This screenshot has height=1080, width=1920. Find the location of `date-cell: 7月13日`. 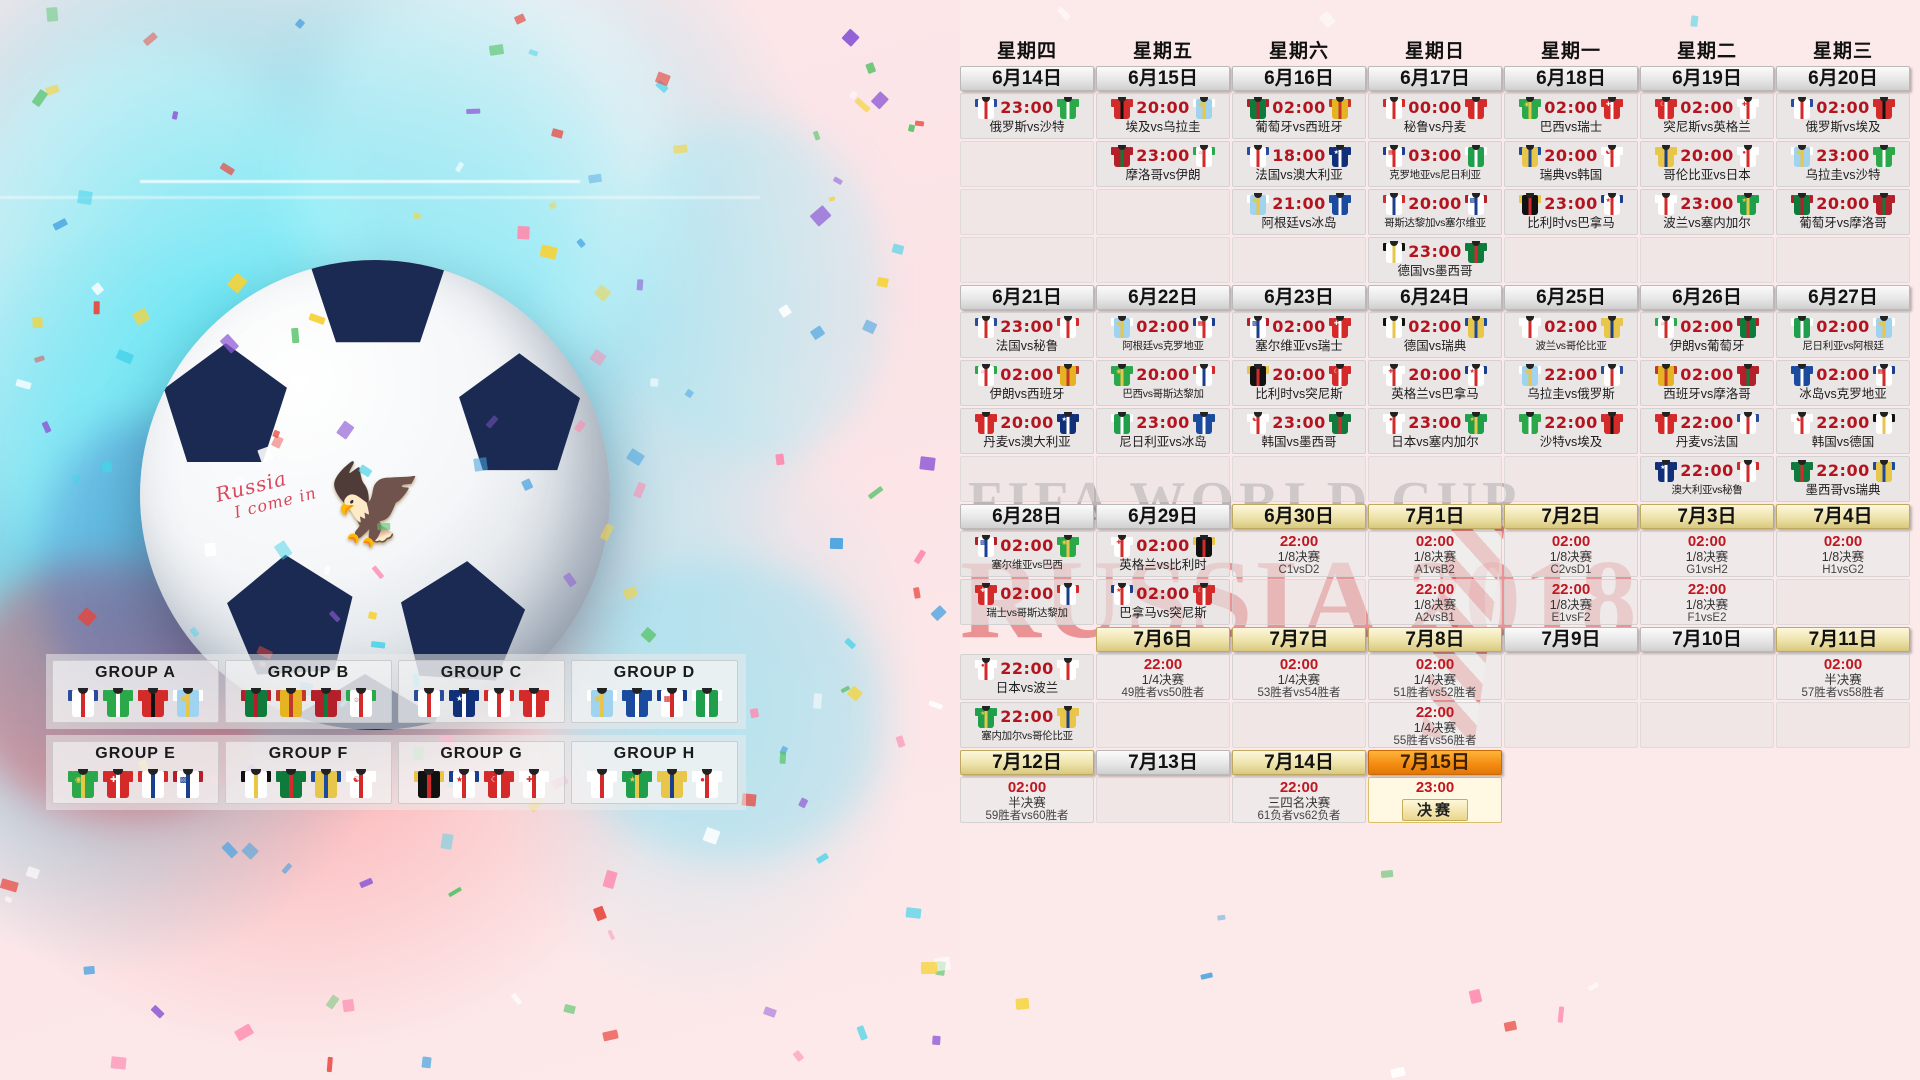

date-cell: 7月13日 is located at coordinates (1163, 762).